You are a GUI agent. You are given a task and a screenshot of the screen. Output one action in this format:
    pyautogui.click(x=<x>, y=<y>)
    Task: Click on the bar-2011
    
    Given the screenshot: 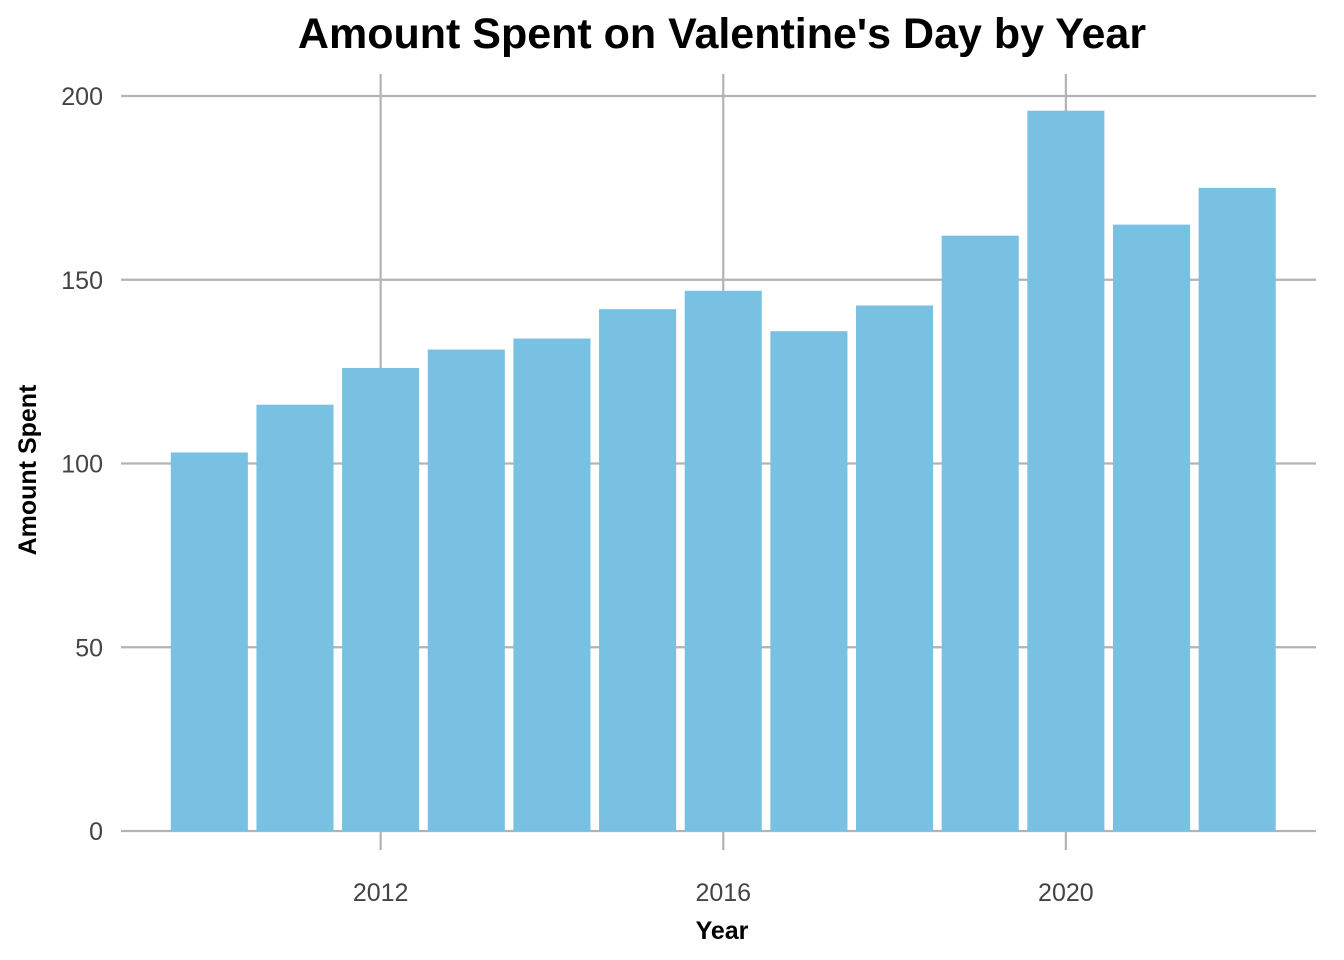 What is the action you would take?
    pyautogui.click(x=295, y=617)
    